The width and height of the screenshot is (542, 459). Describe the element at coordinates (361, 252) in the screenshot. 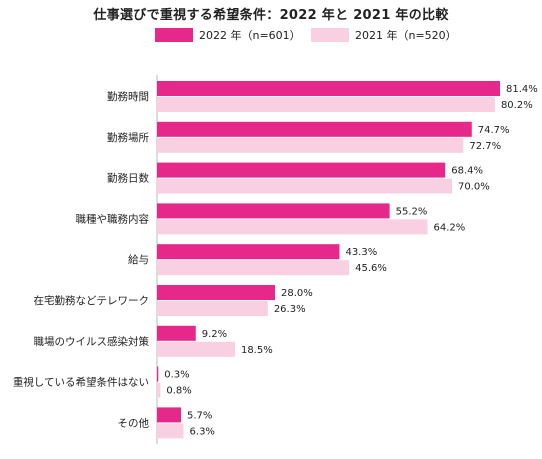

I see `data-label: 43.3%` at that location.